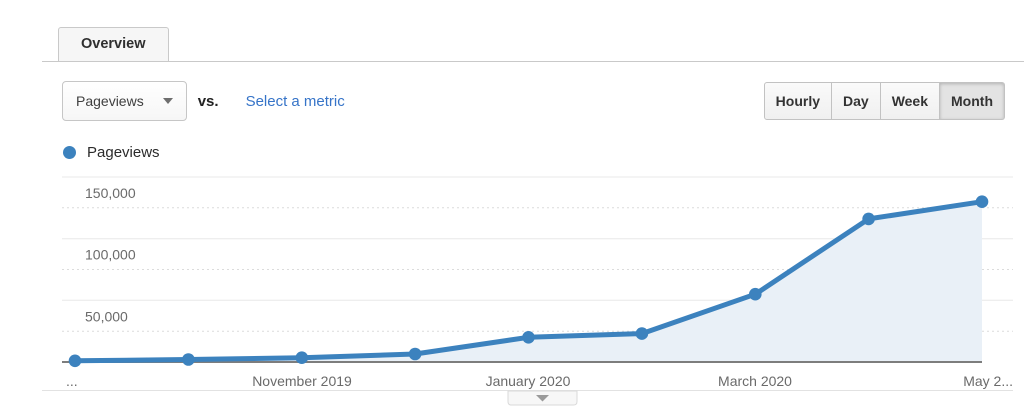 The width and height of the screenshot is (1024, 409). Describe the element at coordinates (755, 381) in the screenshot. I see `x-axis-tick-label: March 2020` at that location.